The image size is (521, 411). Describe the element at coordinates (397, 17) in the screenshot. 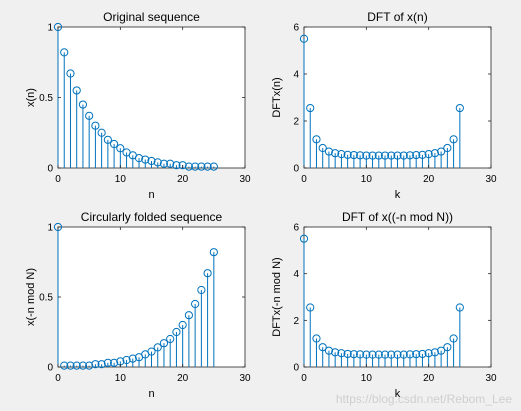

I see `axes-title: DFT of x(n)` at that location.